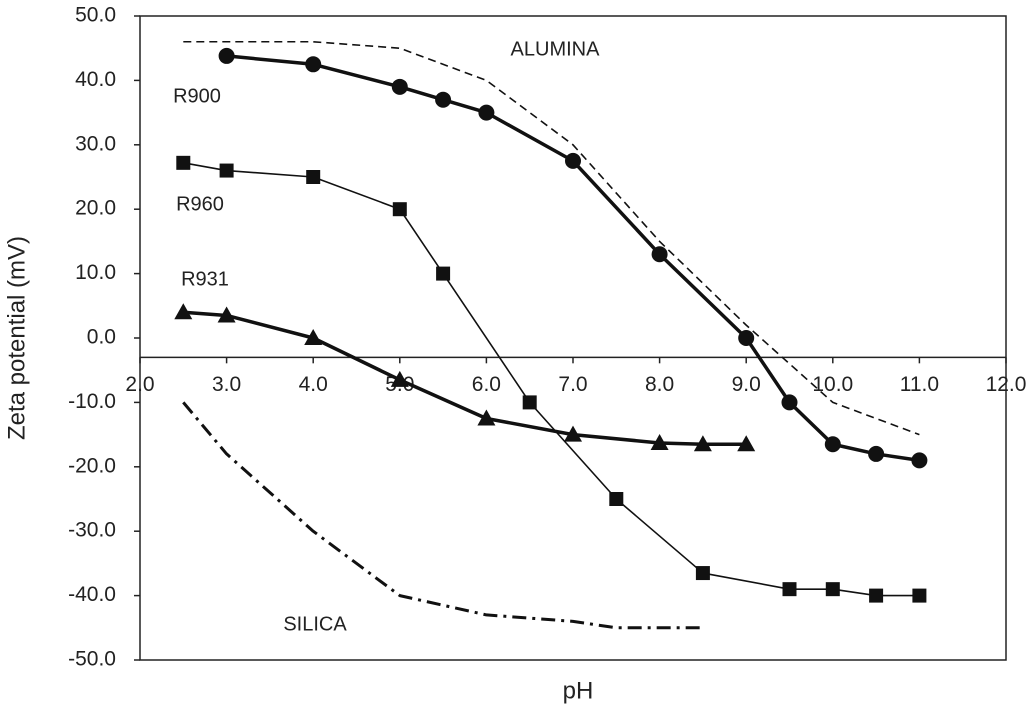 The width and height of the screenshot is (1036, 716). I want to click on series-label: R960, so click(200, 204).